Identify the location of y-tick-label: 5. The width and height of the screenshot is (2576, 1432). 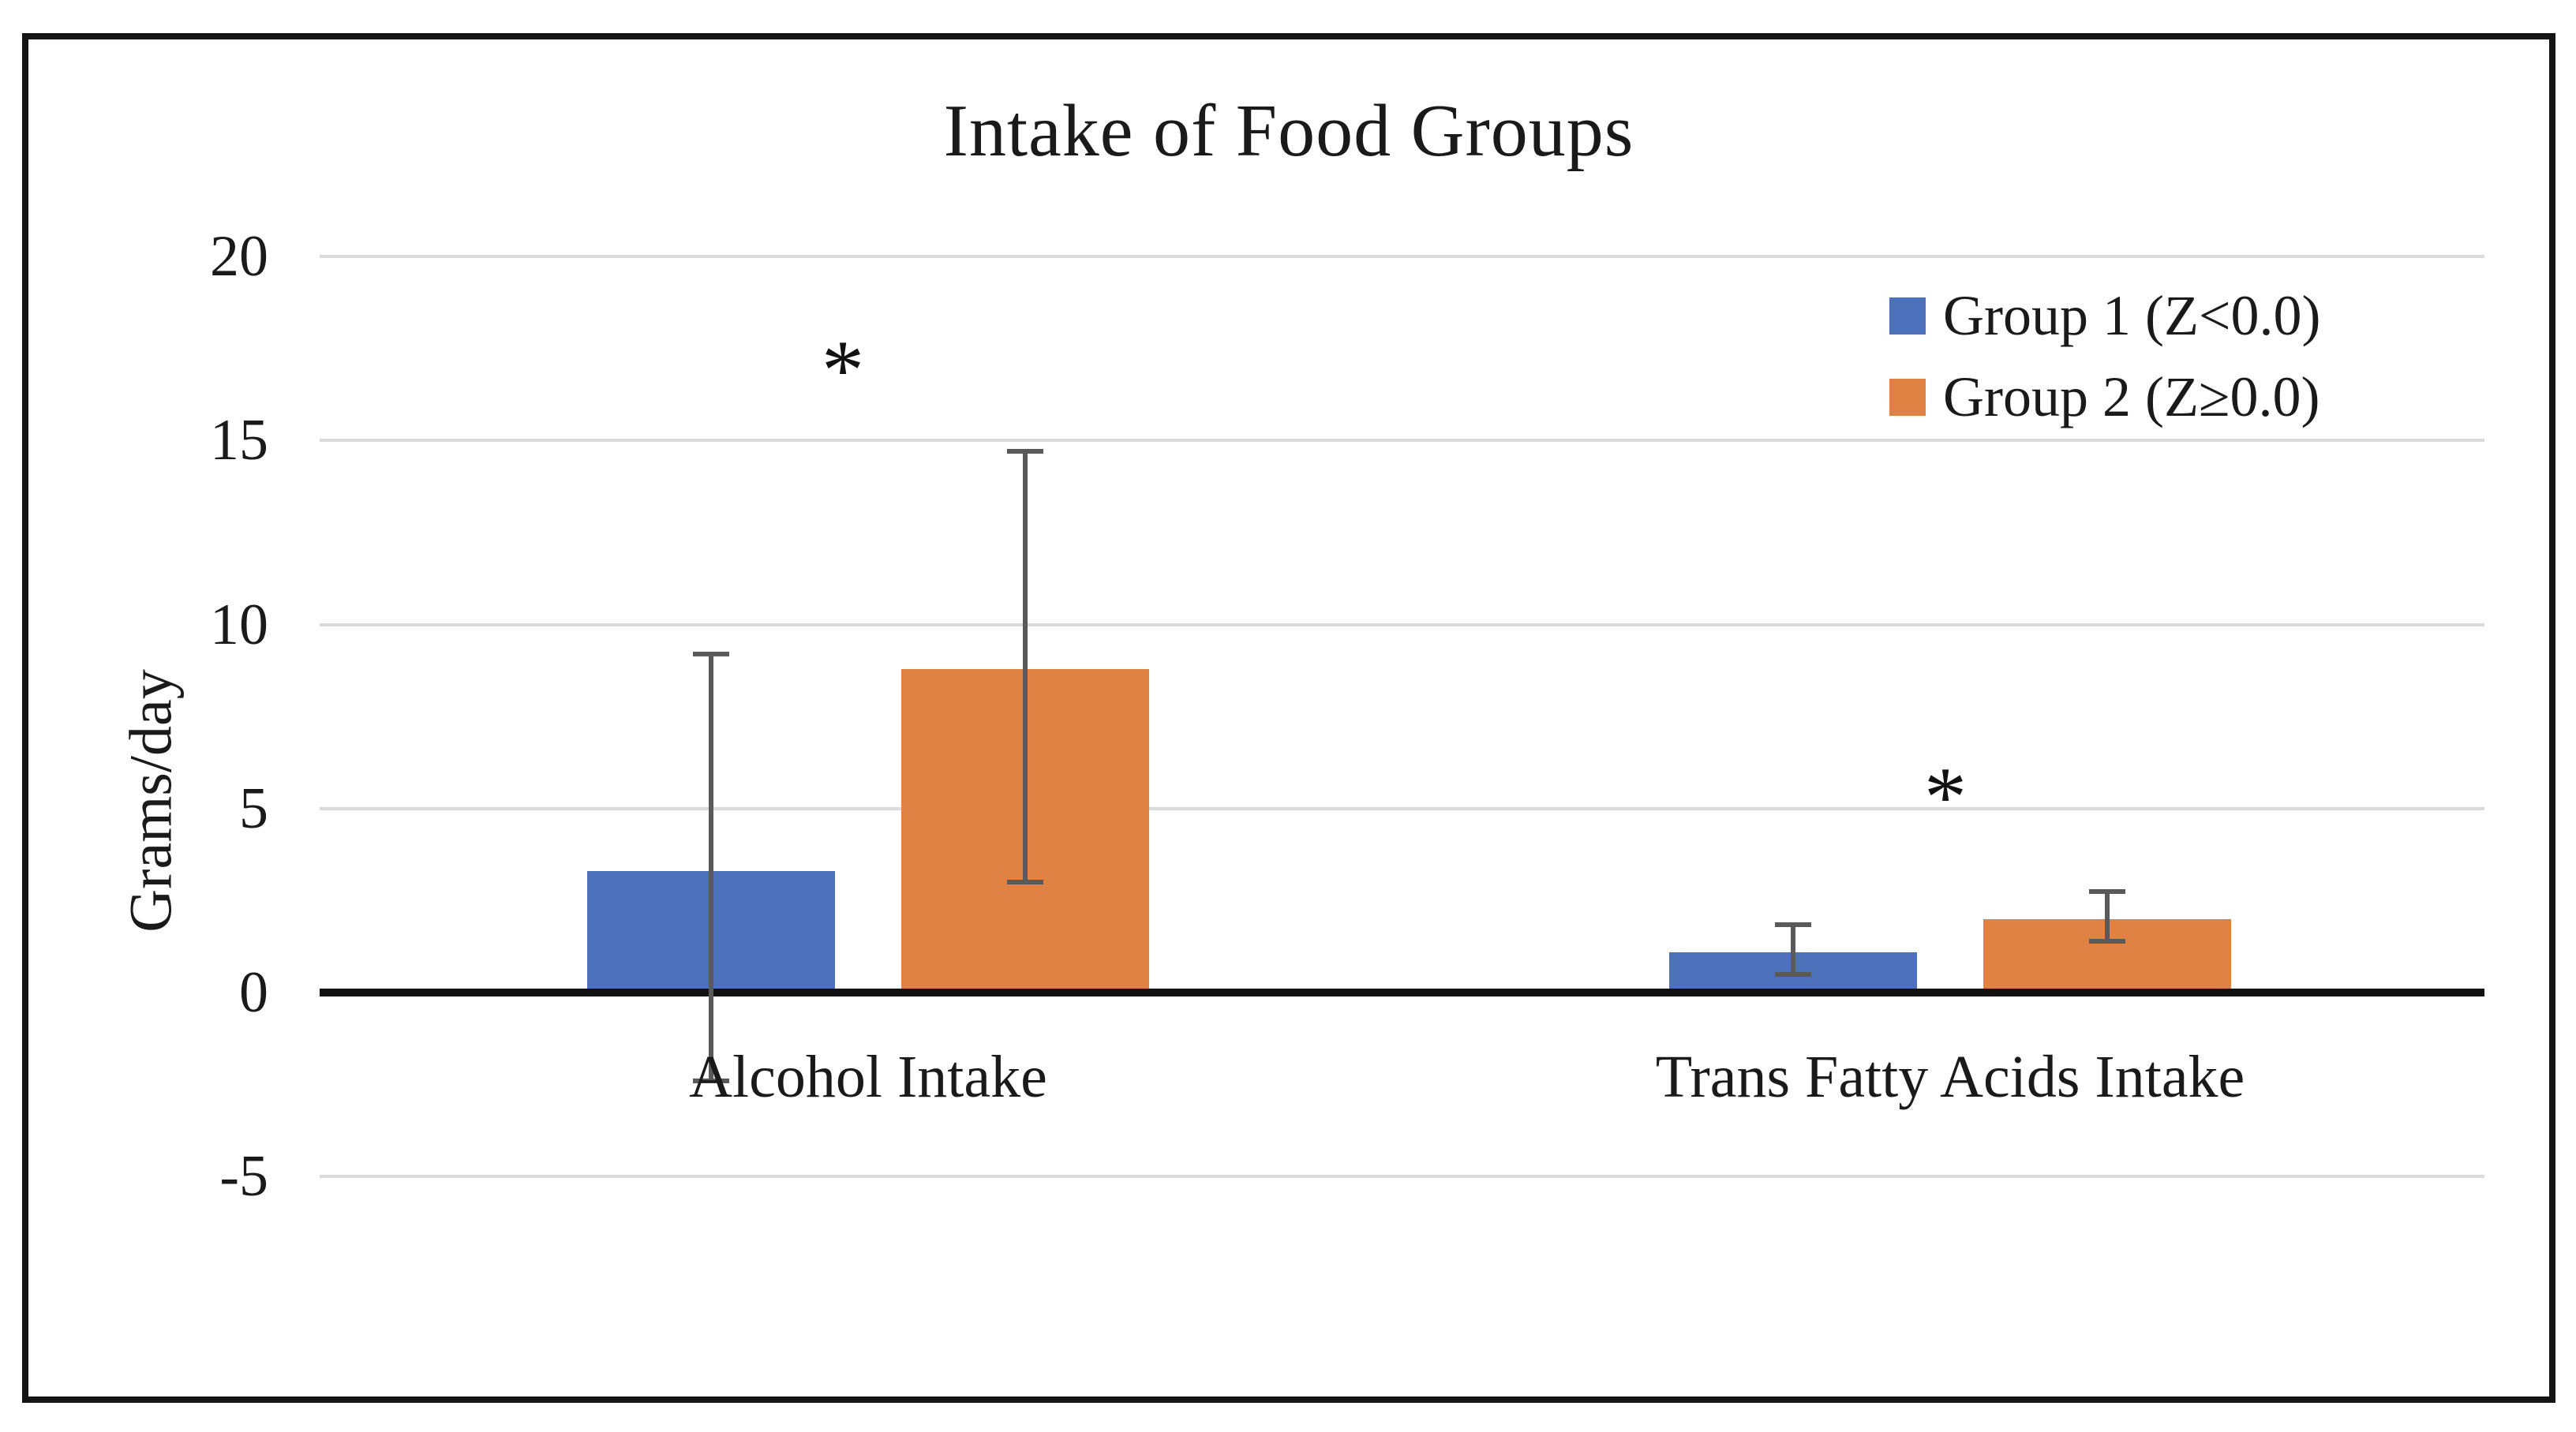
(253, 808).